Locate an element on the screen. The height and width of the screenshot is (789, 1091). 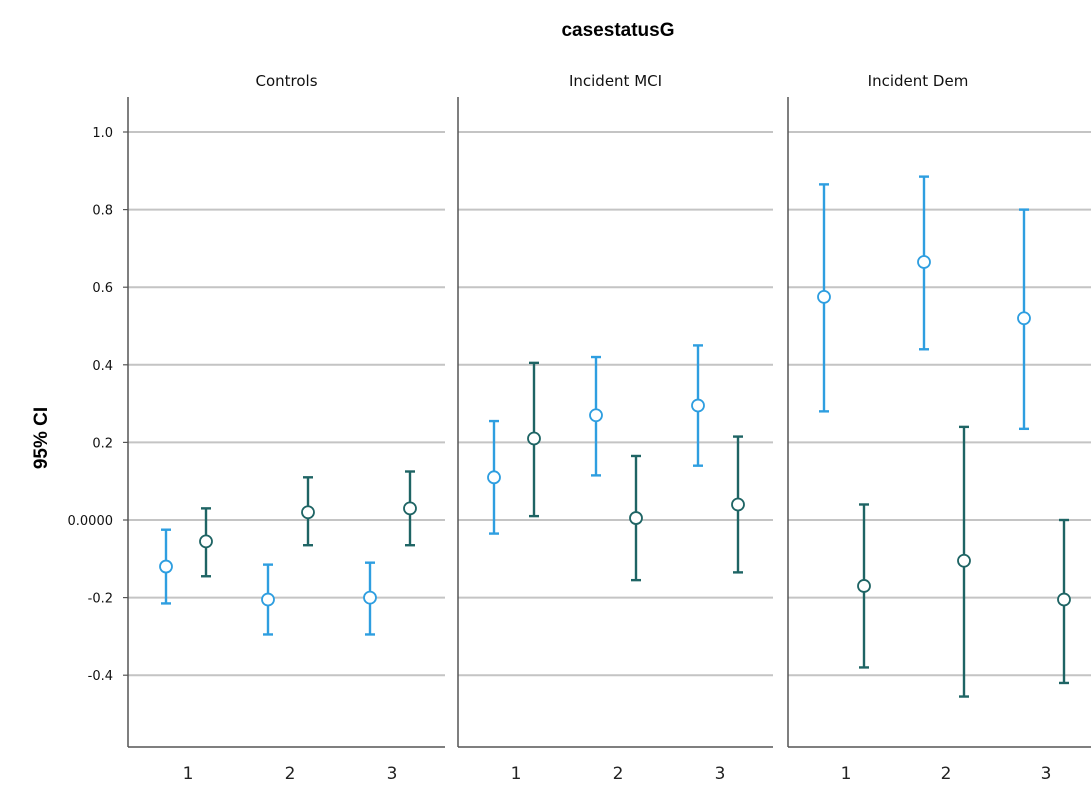
x-tick-layer: 1 2 3 1 2 3 1 2 3 is located at coordinates (617, 774).